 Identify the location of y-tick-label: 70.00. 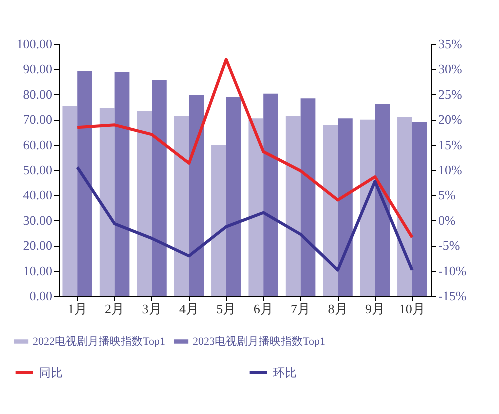
(37, 120).